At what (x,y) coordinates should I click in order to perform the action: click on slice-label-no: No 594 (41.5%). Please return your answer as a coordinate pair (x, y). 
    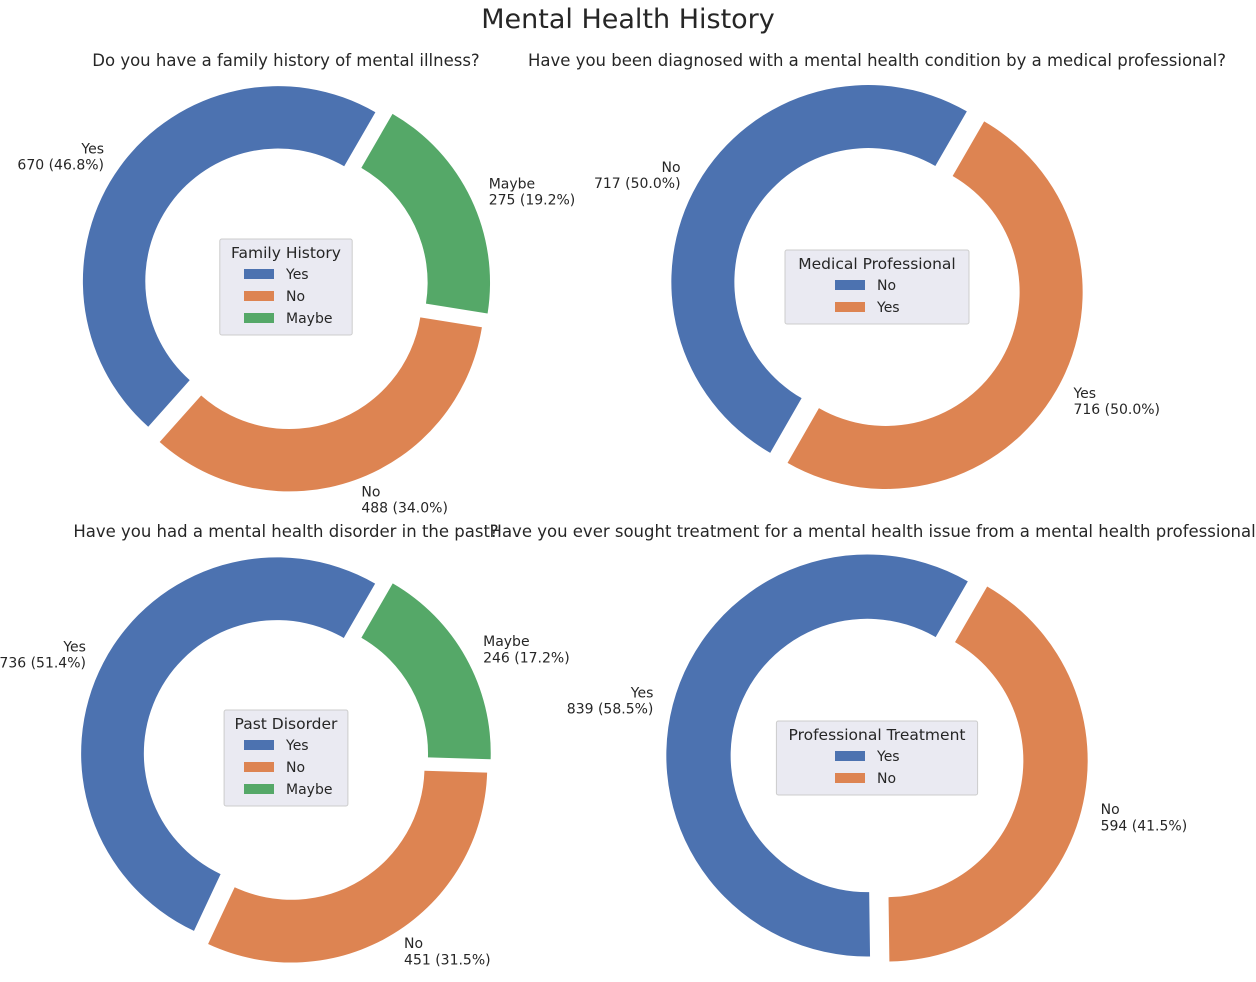
    Looking at the image, I should click on (1144, 818).